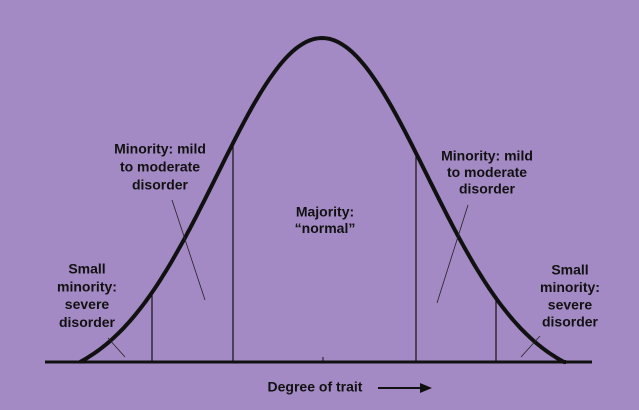  Describe the element at coordinates (325, 212) in the screenshot. I see `region-label: Majority:` at that location.